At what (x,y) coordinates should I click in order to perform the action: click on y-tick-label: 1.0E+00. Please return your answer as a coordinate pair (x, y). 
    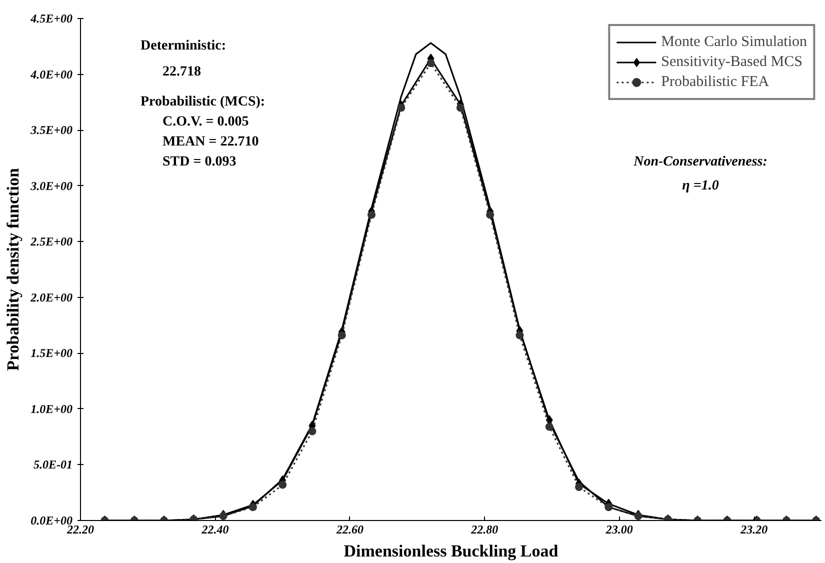
    Looking at the image, I should click on (51, 409).